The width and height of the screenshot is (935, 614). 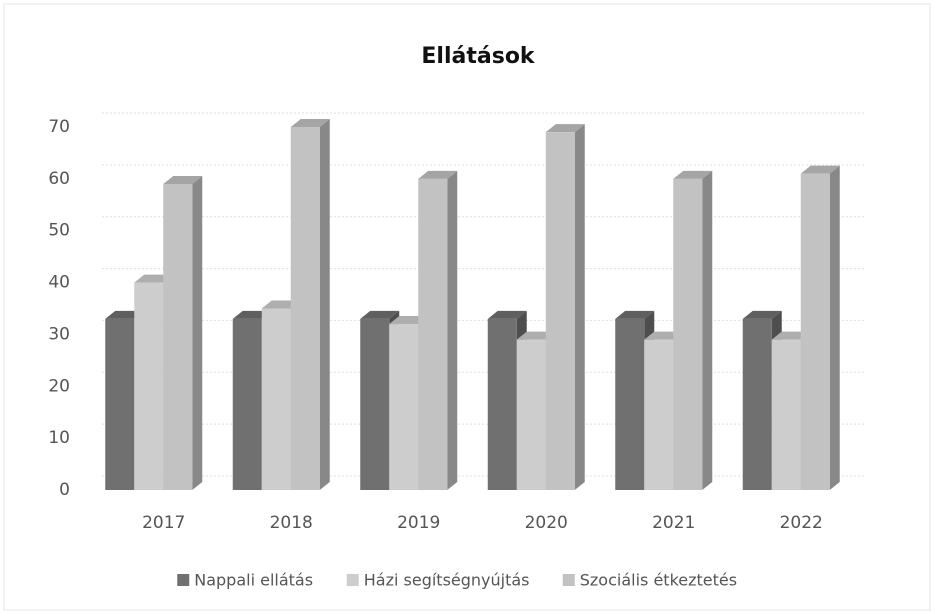 I want to click on y-tick-label: 60, so click(x=59, y=179).